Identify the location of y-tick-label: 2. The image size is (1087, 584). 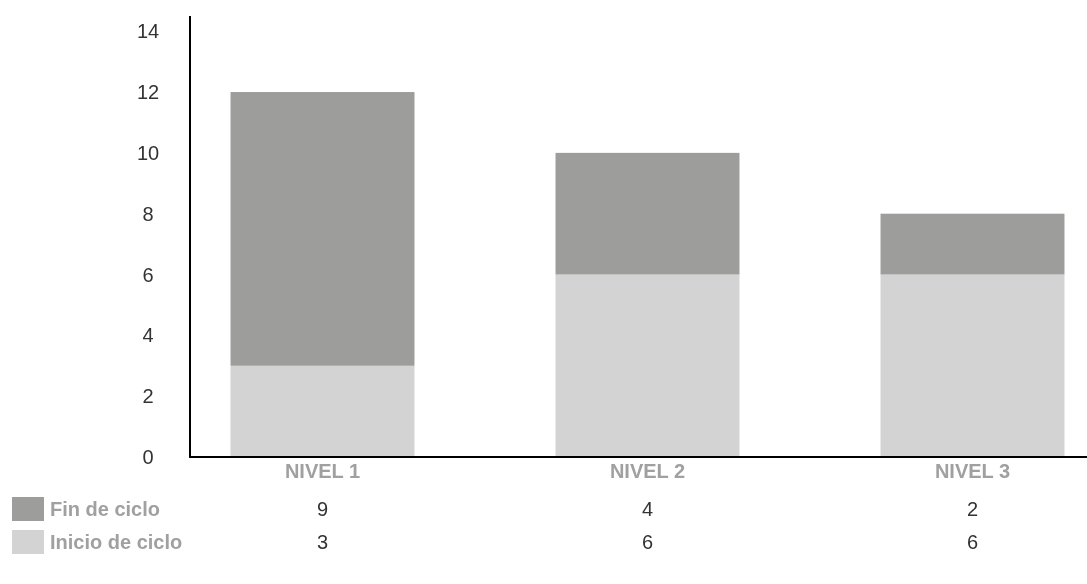
(148, 396).